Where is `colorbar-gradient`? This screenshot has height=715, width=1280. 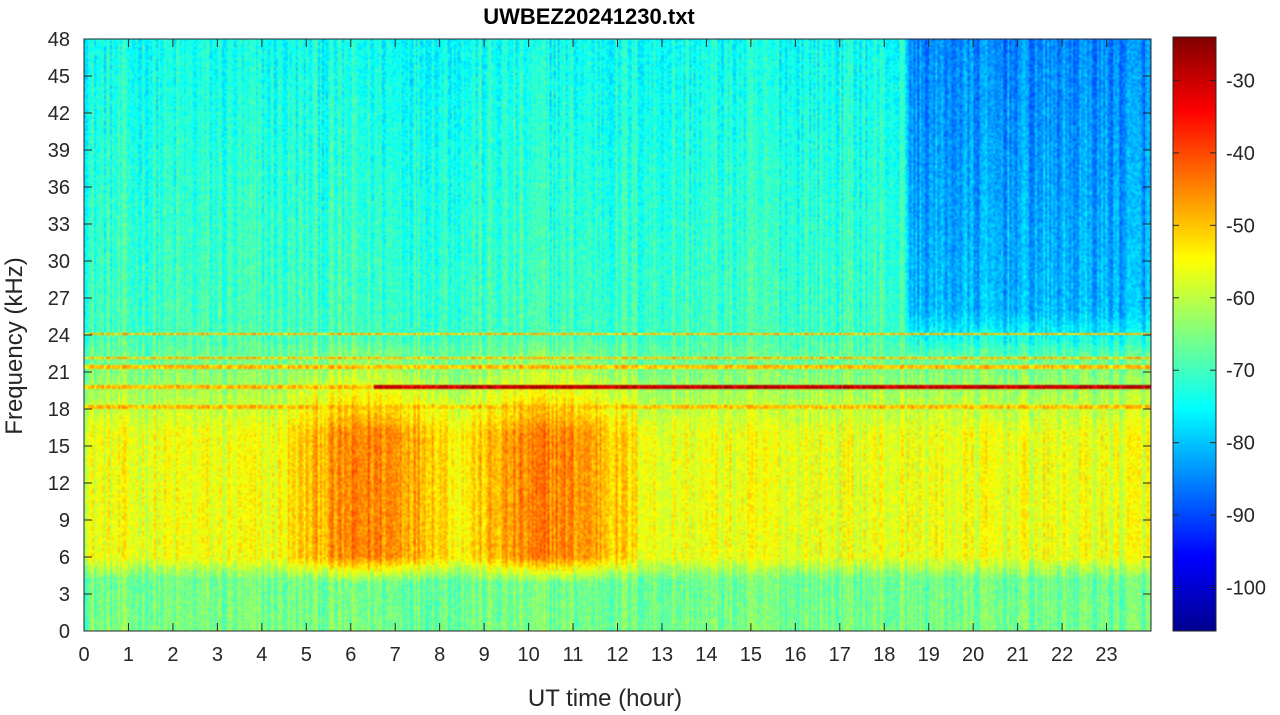 colorbar-gradient is located at coordinates (1194, 334).